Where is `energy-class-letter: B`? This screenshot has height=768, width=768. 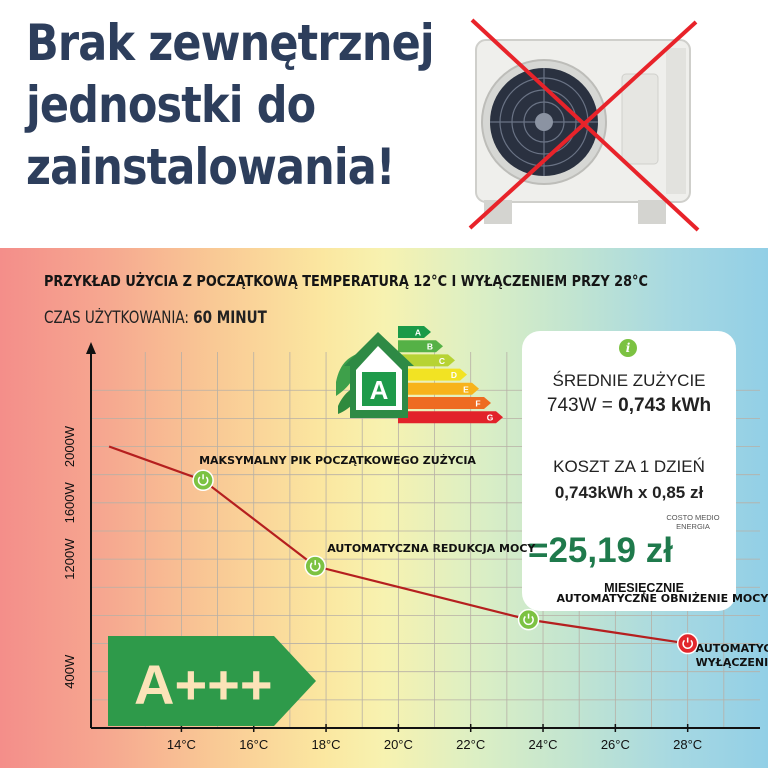 energy-class-letter: B is located at coordinates (430, 347).